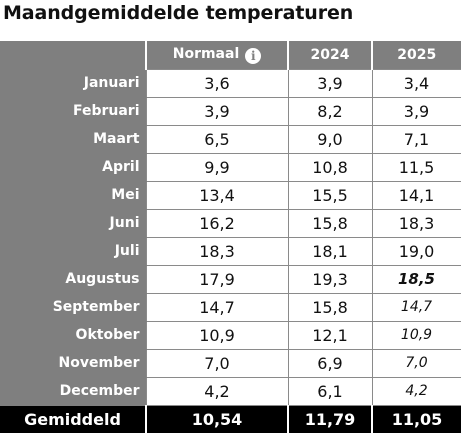 Image resolution: width=461 pixels, height=437 pixels. What do you see at coordinates (330, 335) in the screenshot?
I see `value-year1: 12,1` at bounding box center [330, 335].